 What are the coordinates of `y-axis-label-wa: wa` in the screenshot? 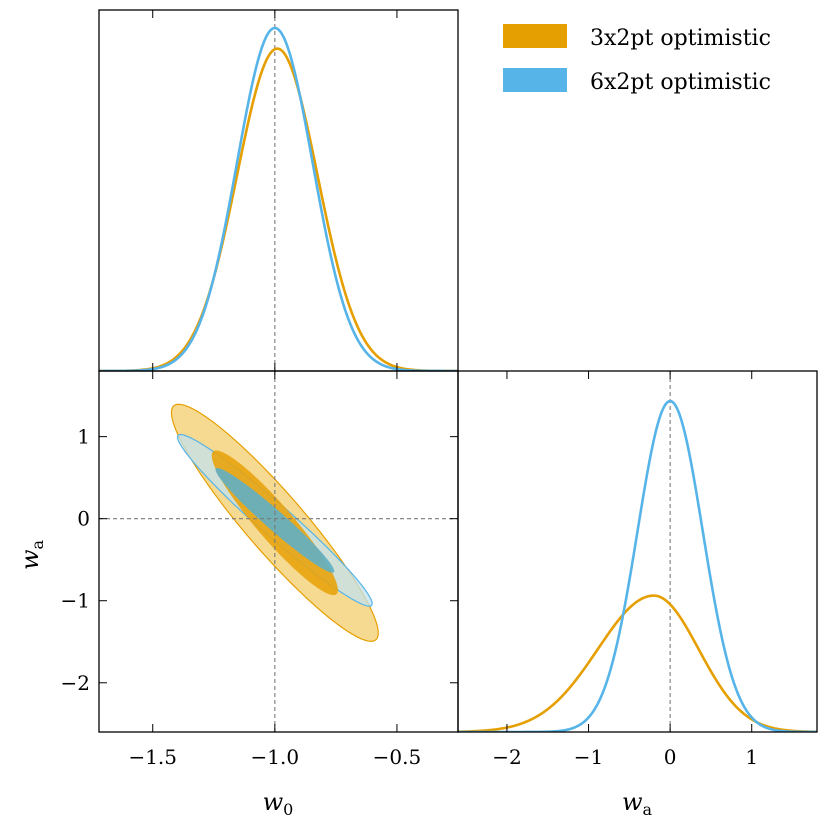 It's located at (31, 555).